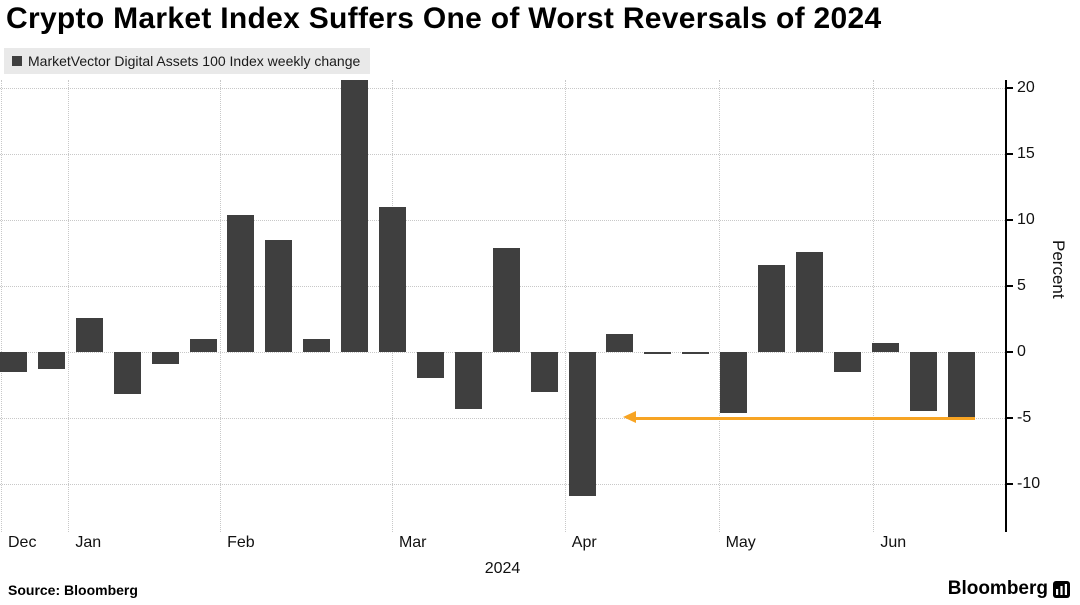  What do you see at coordinates (1058, 269) in the screenshot?
I see `y-axis-title: Percent` at bounding box center [1058, 269].